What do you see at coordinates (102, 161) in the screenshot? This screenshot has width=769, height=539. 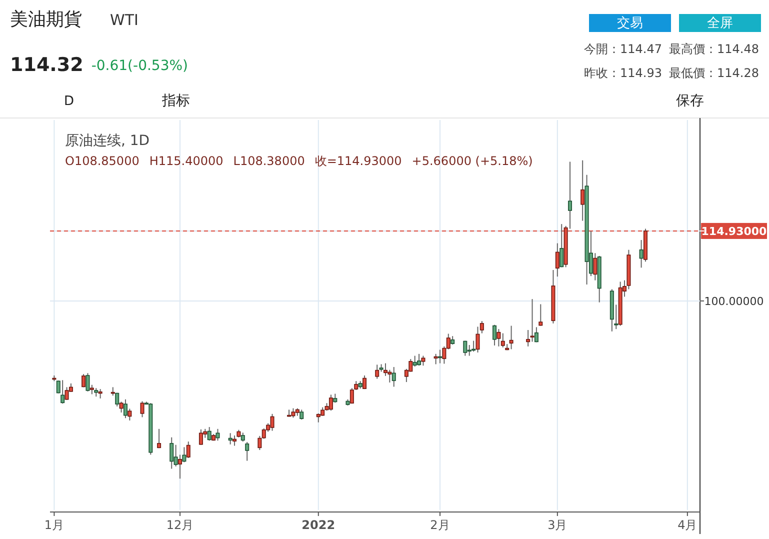 I see `annotation: O108.85000` at bounding box center [102, 161].